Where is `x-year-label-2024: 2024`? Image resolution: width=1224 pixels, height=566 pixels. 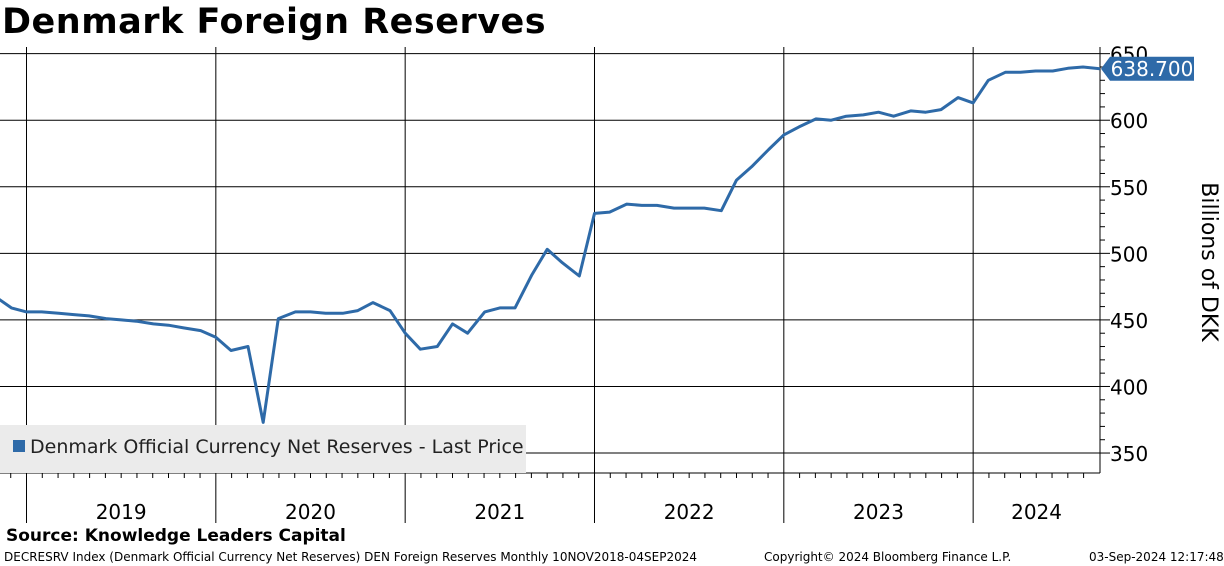 x-year-label-2024: 2024 is located at coordinates (1036, 512).